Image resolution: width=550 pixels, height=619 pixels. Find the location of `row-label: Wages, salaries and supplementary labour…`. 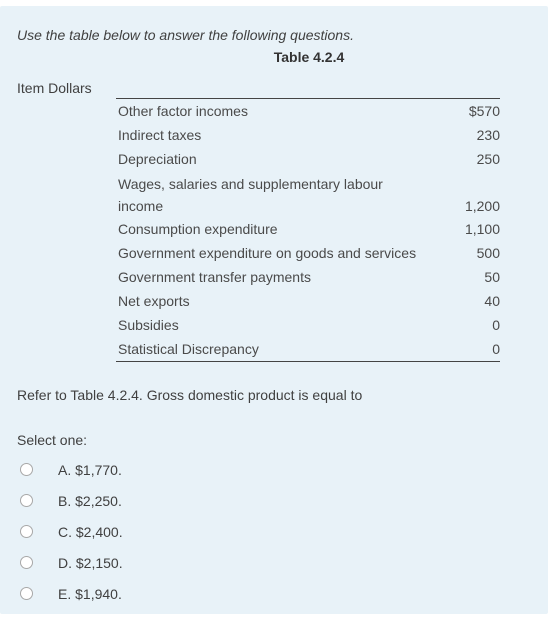

row-label: Wages, salaries and supplementary labour… is located at coordinates (250, 195).